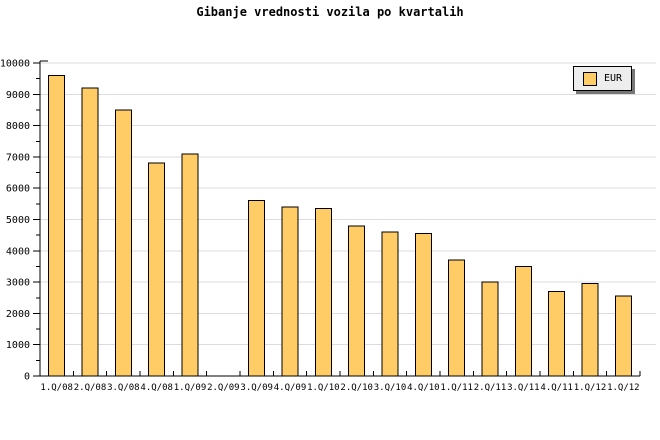 Image resolution: width=660 pixels, height=440 pixels. I want to click on chart-title: Gibanje vrednosti vozila po kvartalih, so click(330, 12).